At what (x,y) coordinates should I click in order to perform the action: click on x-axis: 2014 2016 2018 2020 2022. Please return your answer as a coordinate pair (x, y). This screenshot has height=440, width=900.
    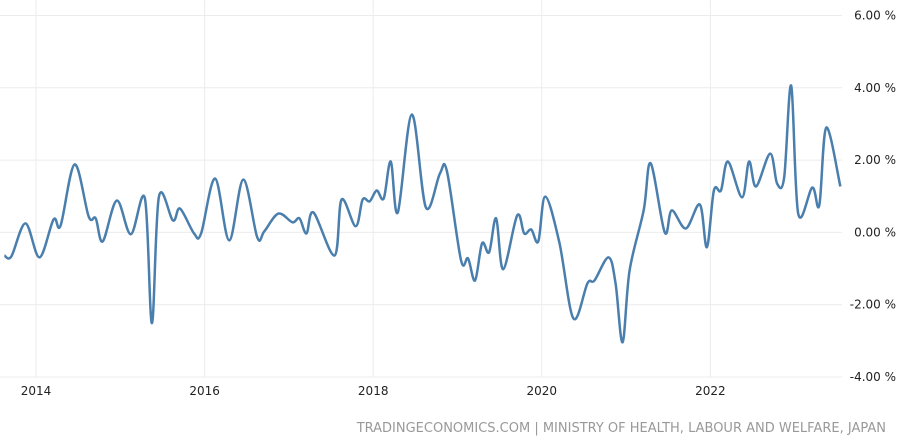
    Looking at the image, I should click on (373, 391).